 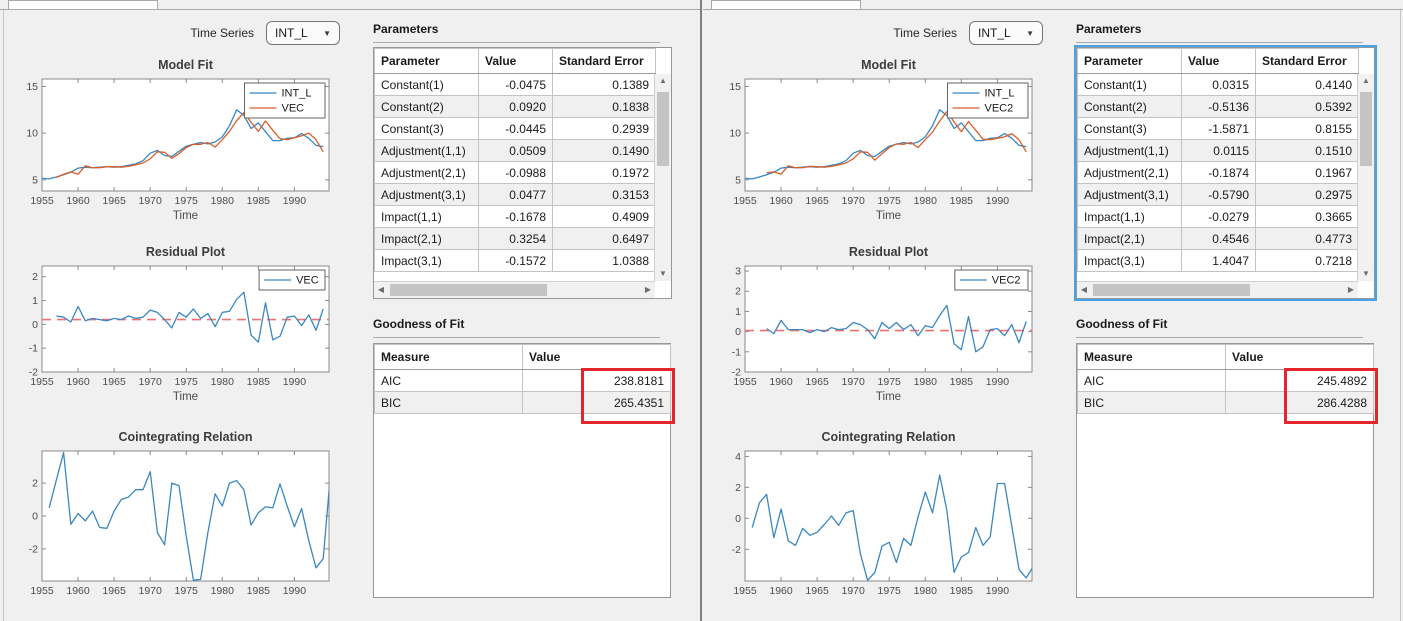 I want to click on table-cell: 0.8155, so click(x=1307, y=128).